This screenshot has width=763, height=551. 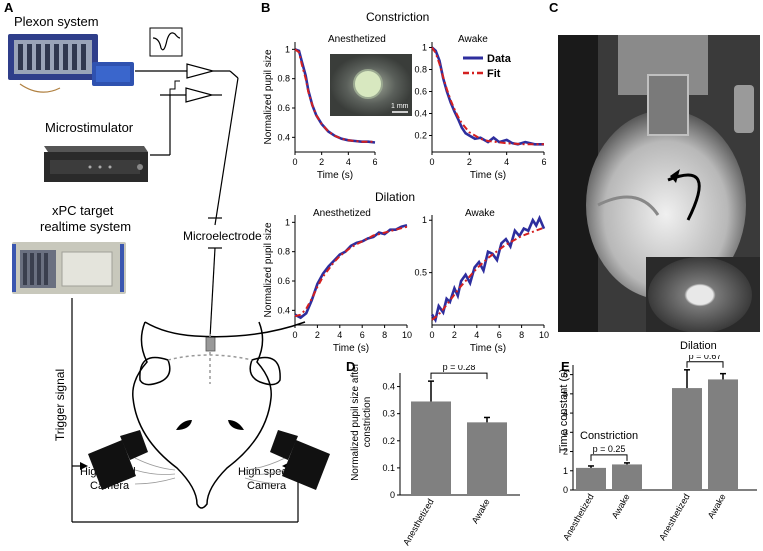 What do you see at coordinates (487, 66) in the screenshot?
I see `chart-legend: Data Fit` at bounding box center [487, 66].